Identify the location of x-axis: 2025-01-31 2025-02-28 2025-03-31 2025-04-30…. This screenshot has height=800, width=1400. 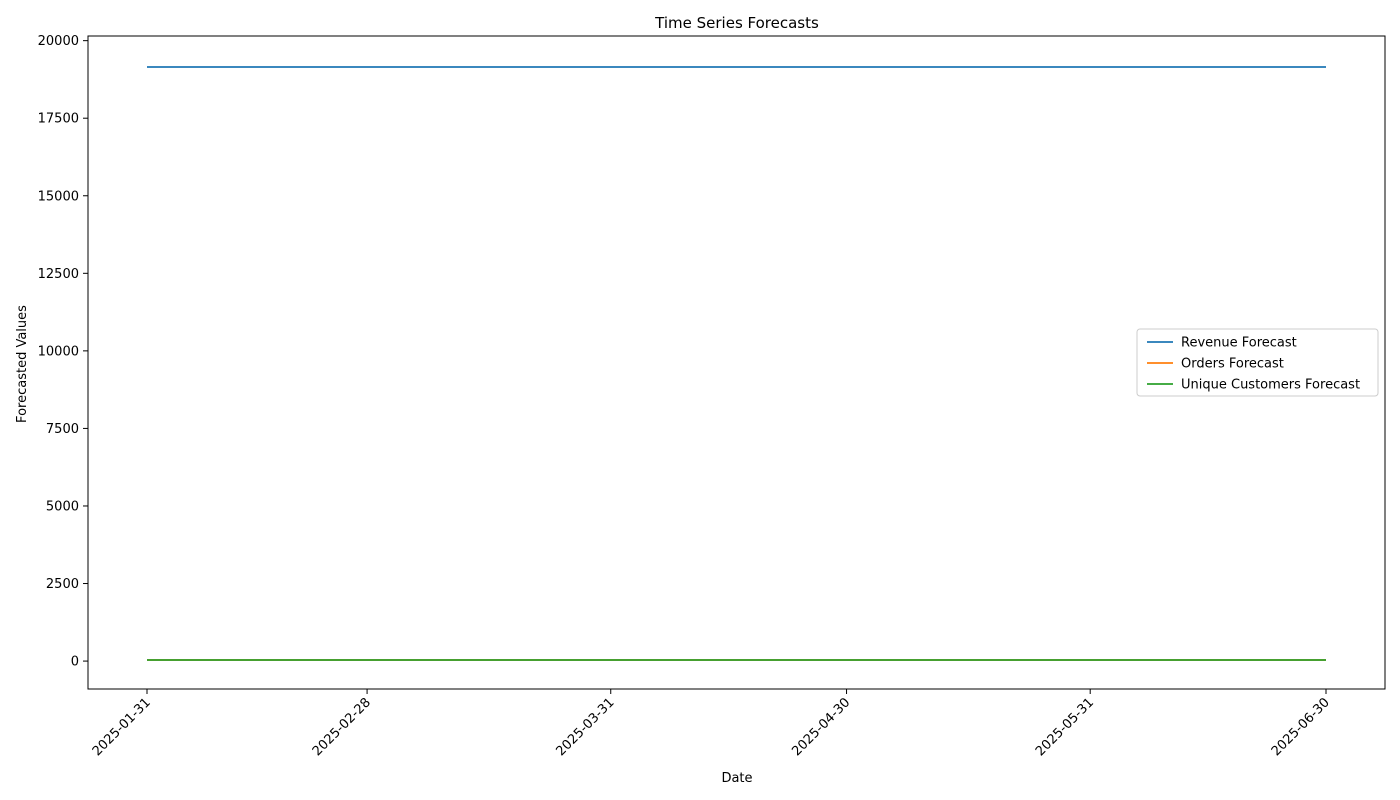
(711, 724).